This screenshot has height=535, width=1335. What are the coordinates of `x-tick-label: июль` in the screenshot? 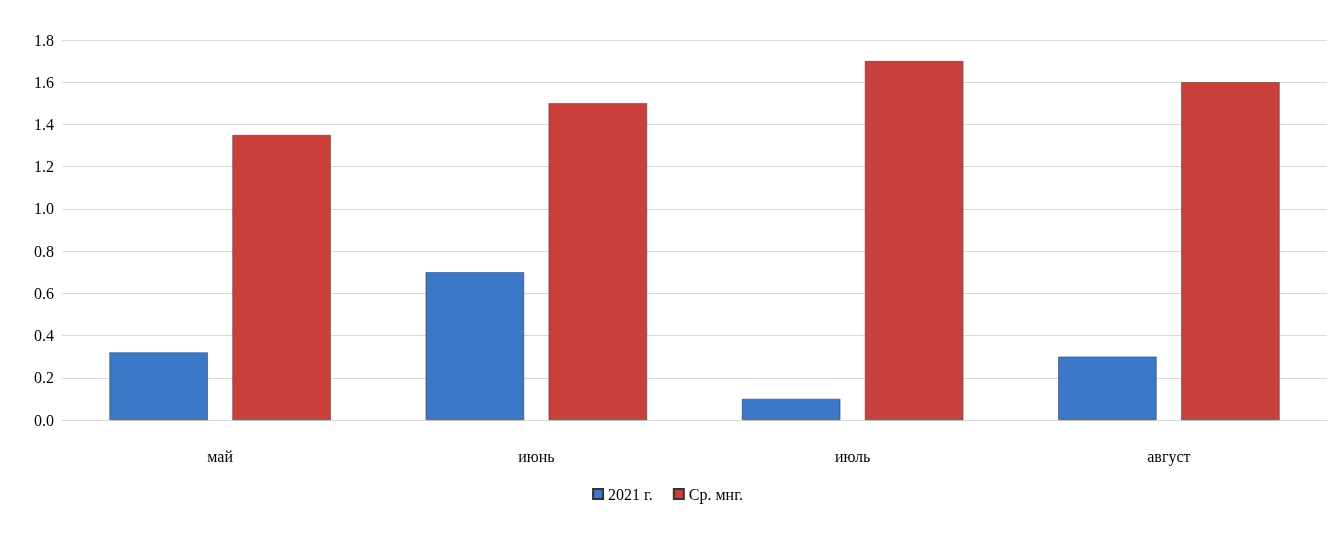 It's located at (852, 456).